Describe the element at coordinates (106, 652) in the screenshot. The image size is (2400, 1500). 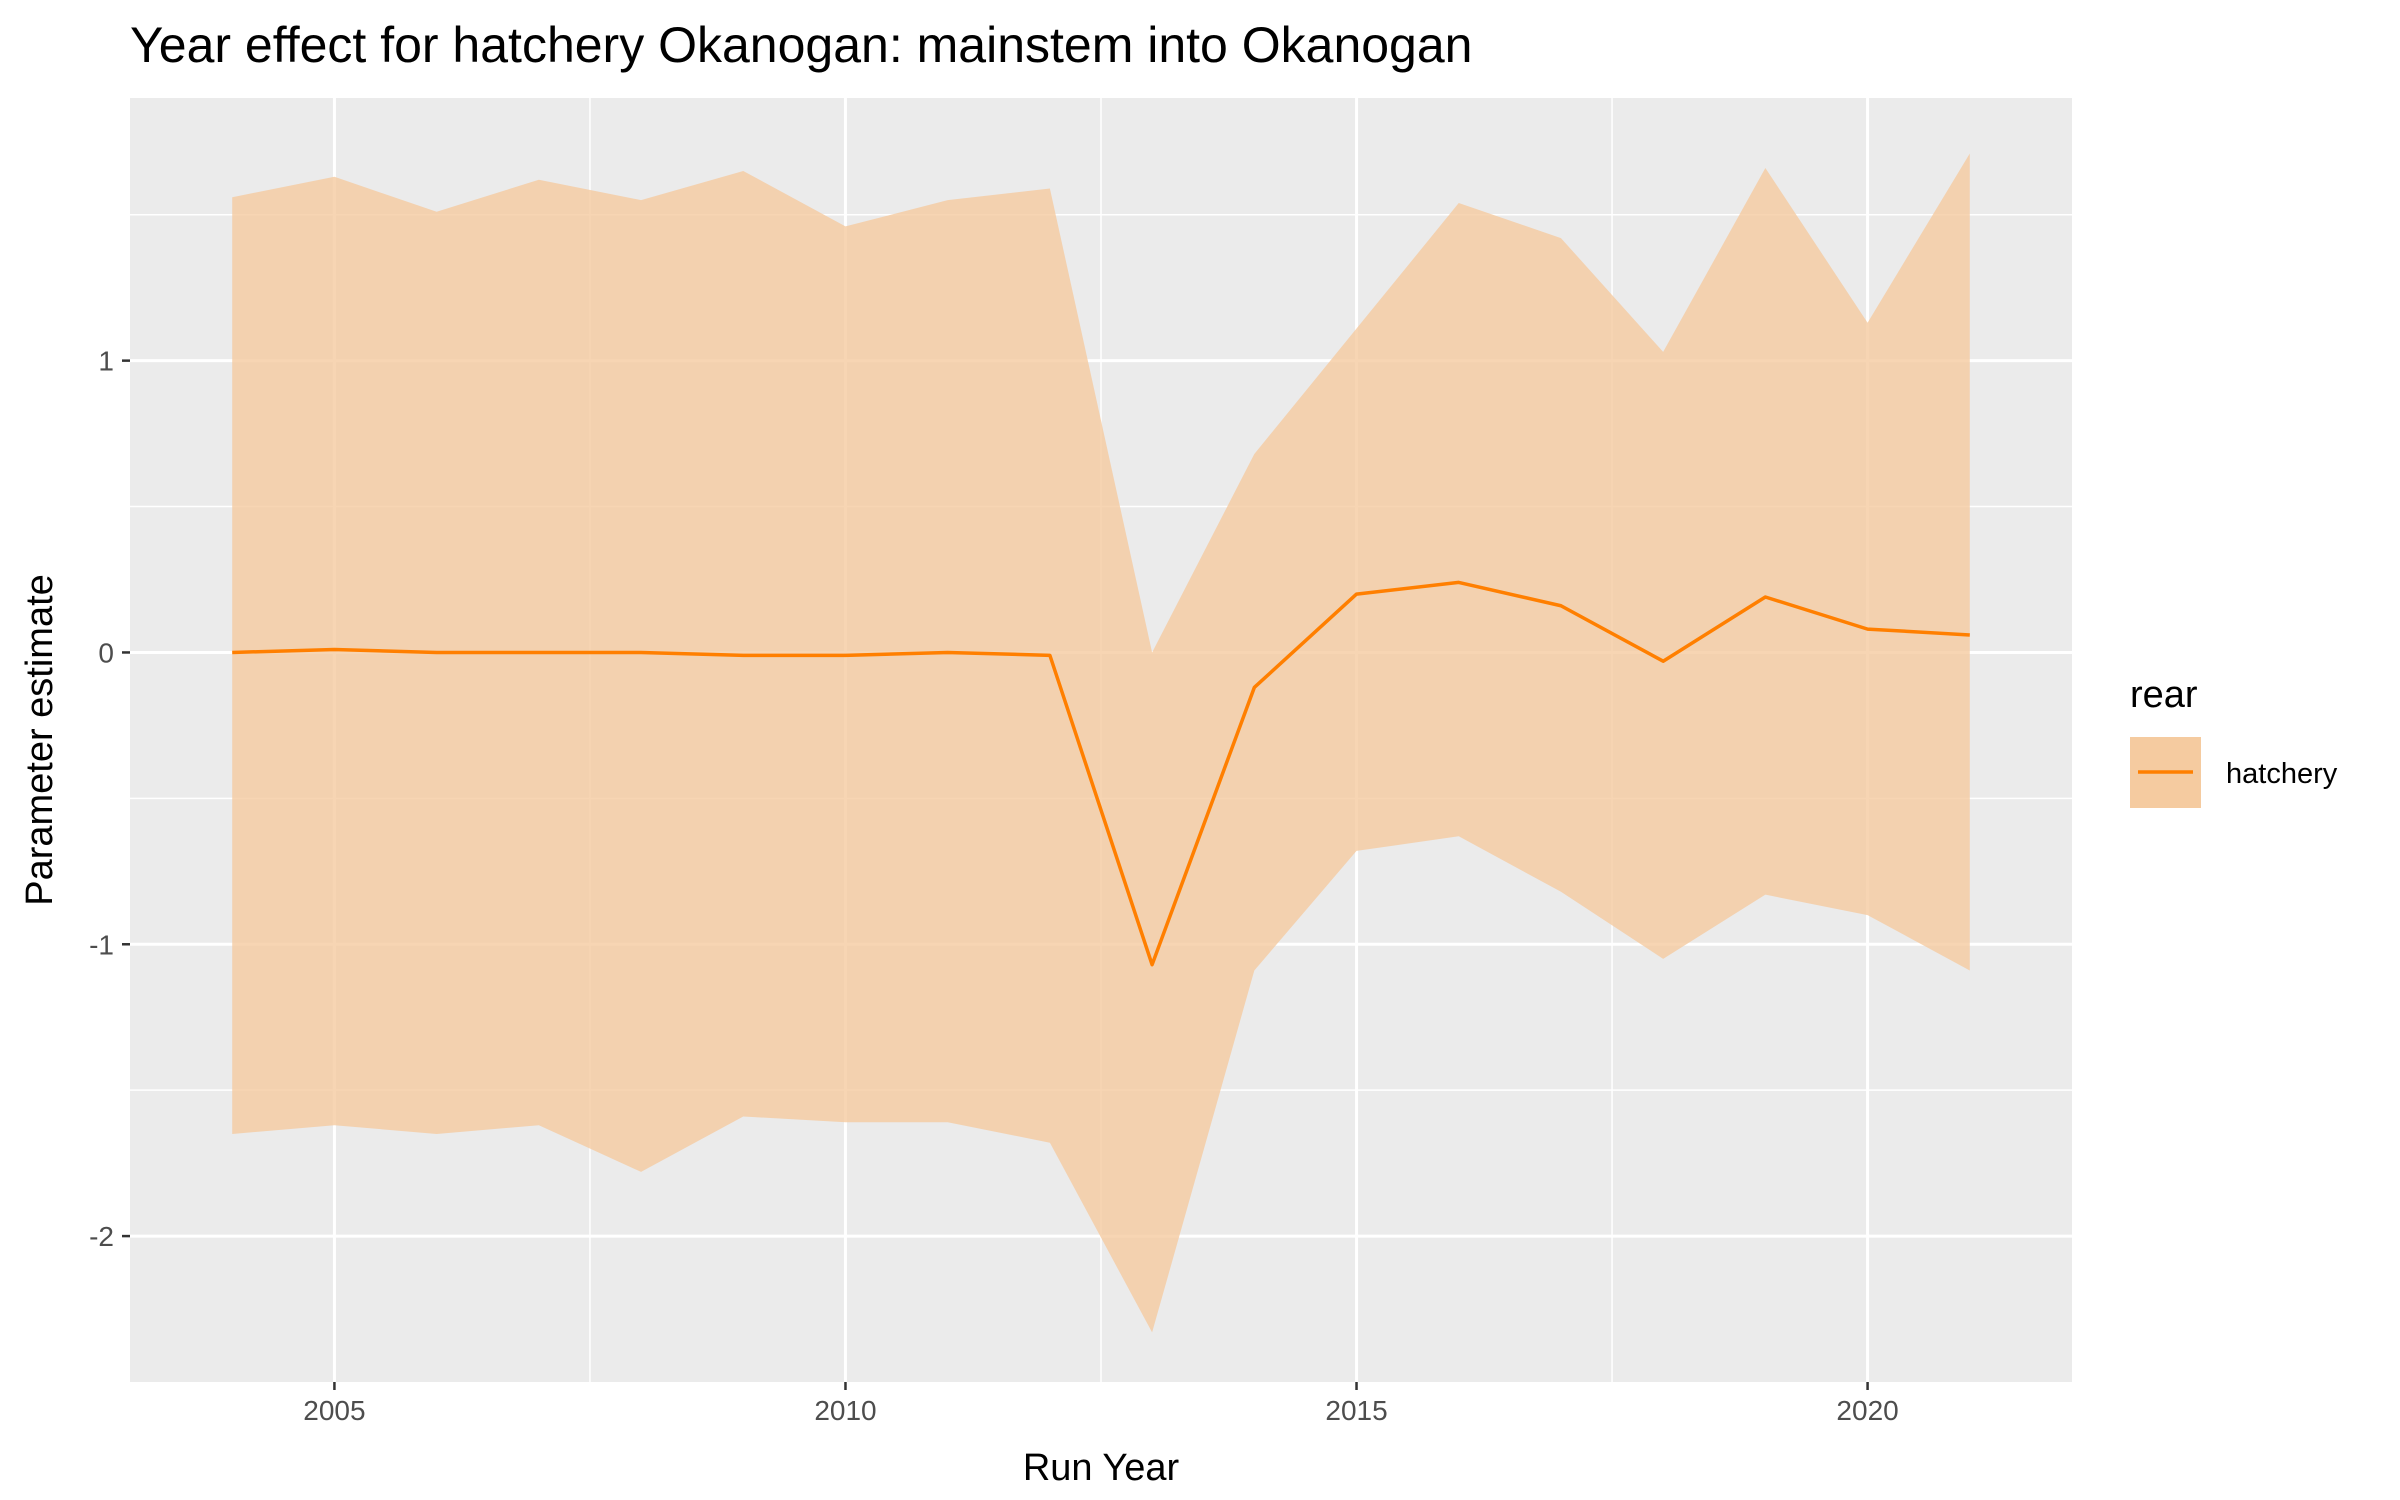
I see `y-tick-label: 0` at that location.